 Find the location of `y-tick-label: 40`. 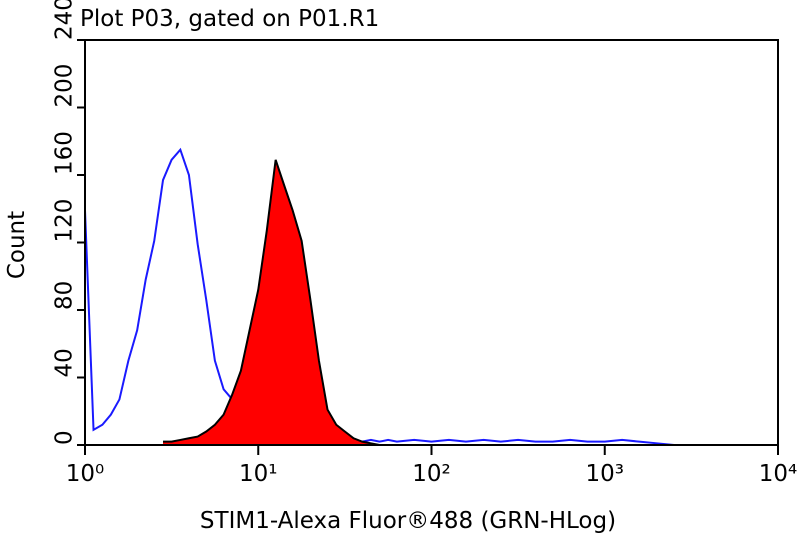

y-tick-label: 40 is located at coordinates (65, 362).